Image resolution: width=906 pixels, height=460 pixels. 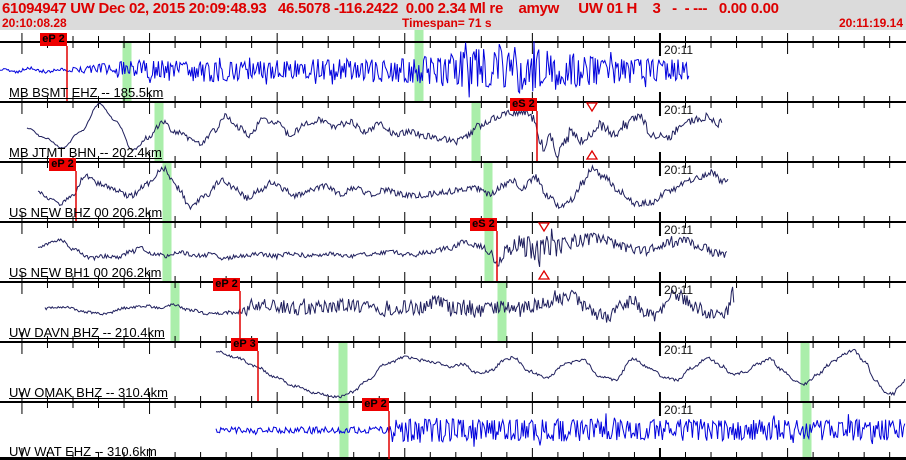 I want to click on pick-flag: eP 3, so click(x=244, y=344).